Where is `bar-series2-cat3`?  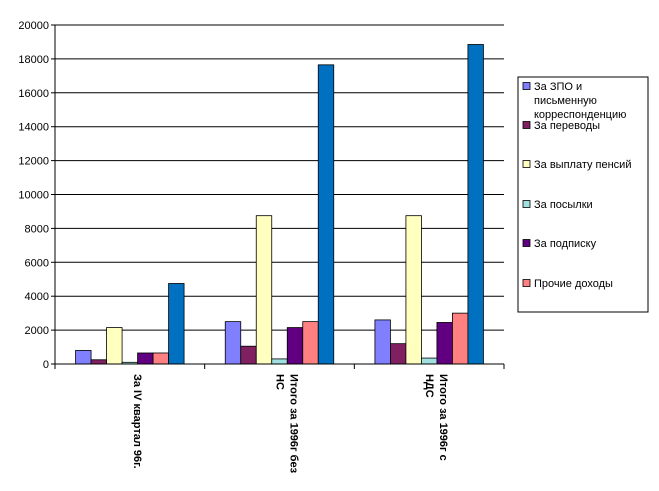 bar-series2-cat3 is located at coordinates (398, 354).